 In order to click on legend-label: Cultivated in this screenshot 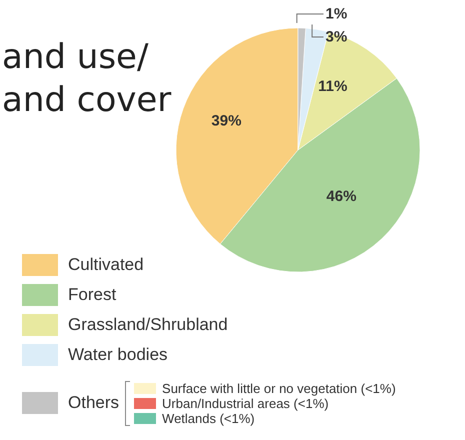, I will do `click(106, 265)`.